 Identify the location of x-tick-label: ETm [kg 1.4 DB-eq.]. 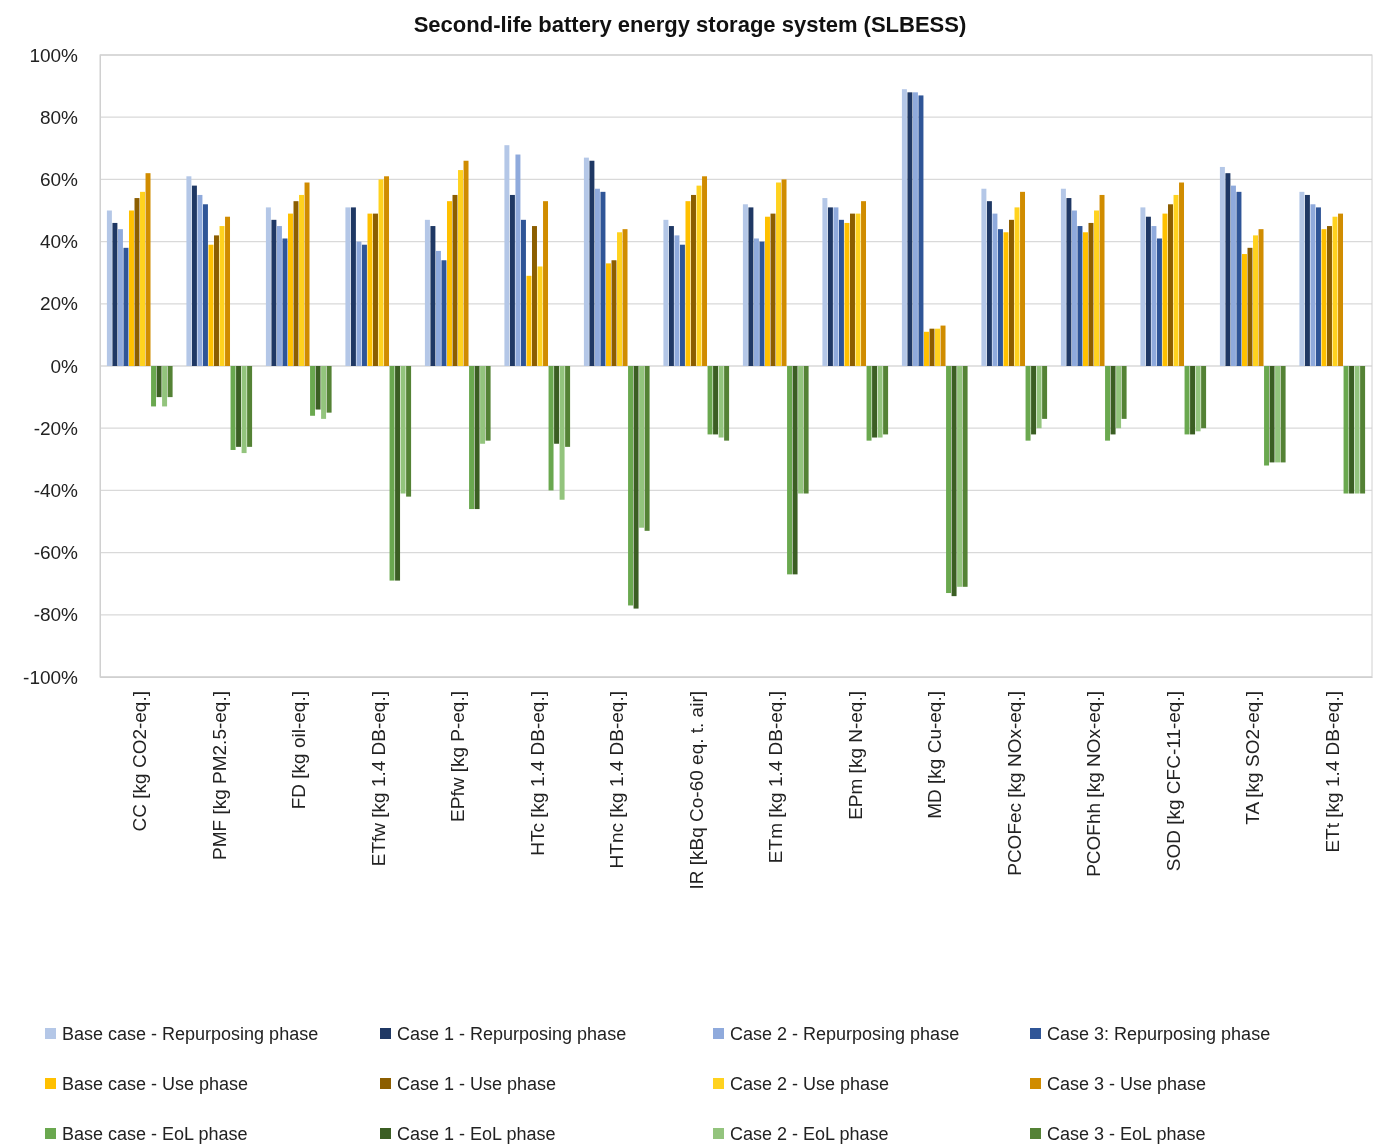
(776, 777).